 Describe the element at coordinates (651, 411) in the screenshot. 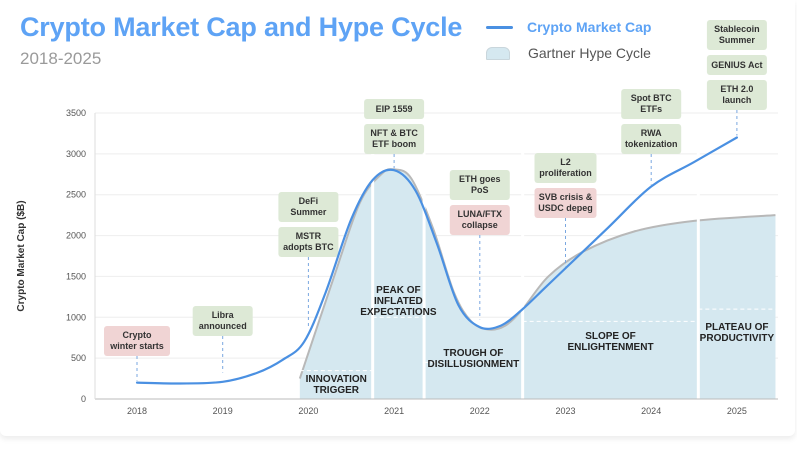

I see `x-tick-label: 2024` at that location.